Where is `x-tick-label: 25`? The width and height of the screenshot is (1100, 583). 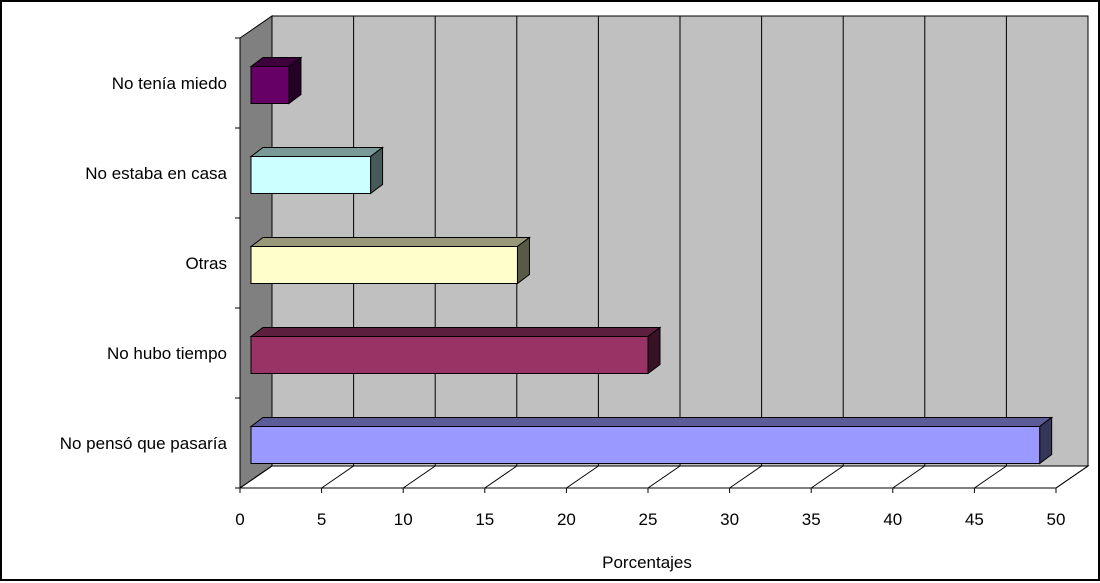 x-tick-label: 25 is located at coordinates (648, 519).